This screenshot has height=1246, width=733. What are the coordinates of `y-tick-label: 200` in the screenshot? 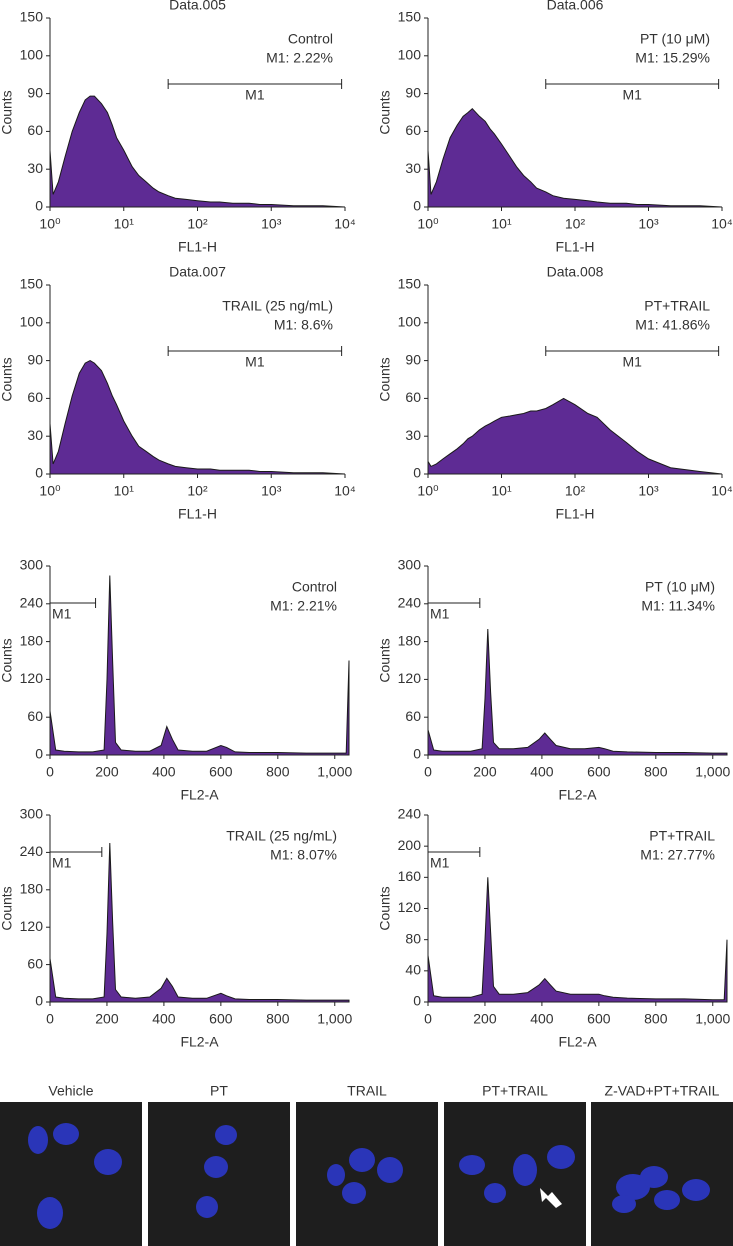 It's located at (410, 845).